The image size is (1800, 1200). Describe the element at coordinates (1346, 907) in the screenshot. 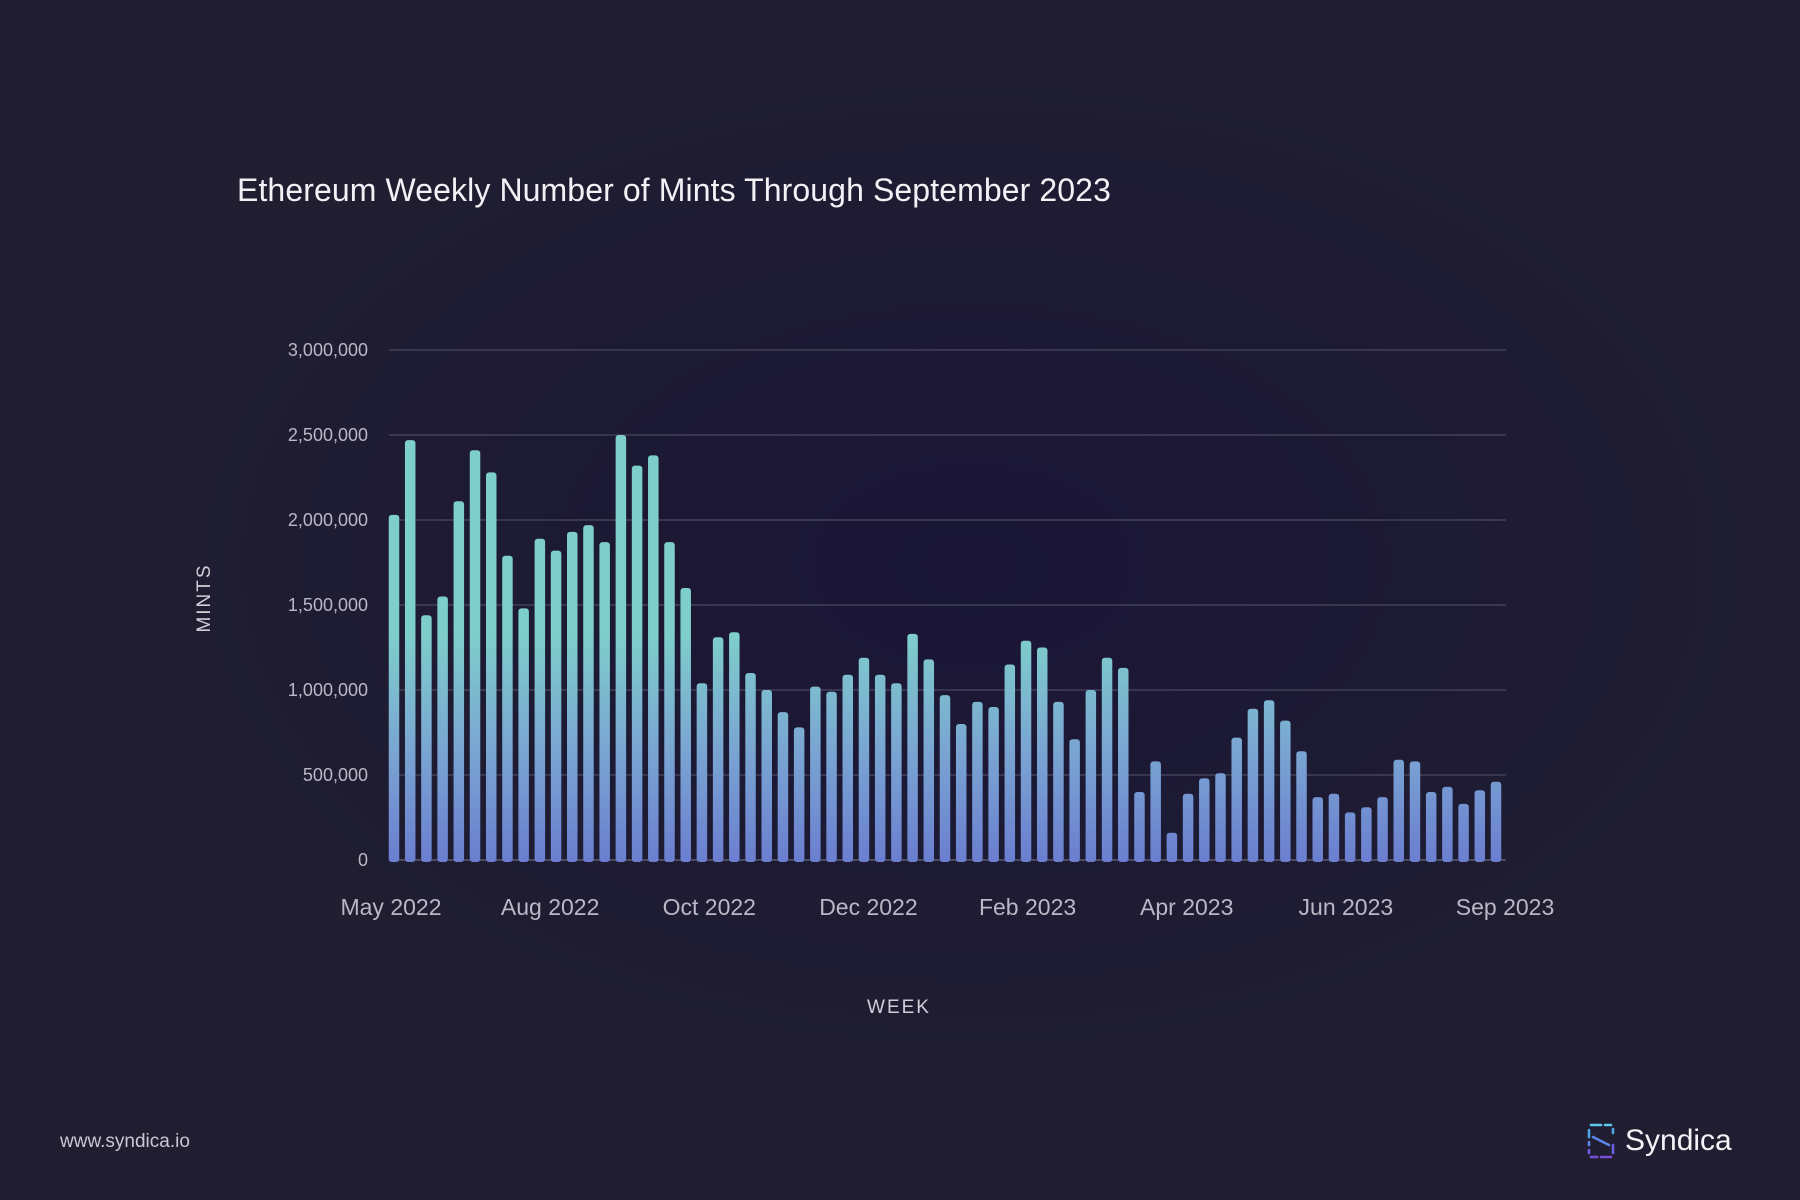

I see `x-tick-label: Jun 2023` at that location.